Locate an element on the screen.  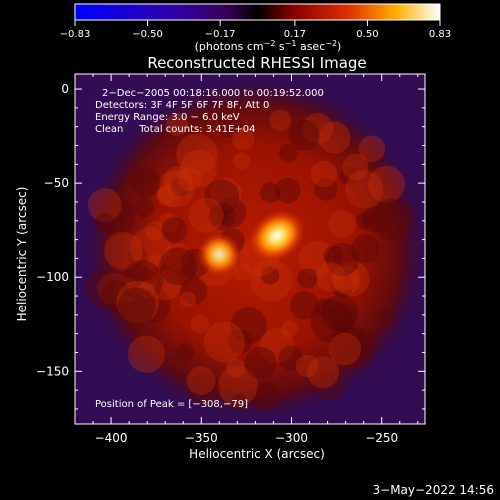
colorbar-ticks is located at coordinates (257, 23).